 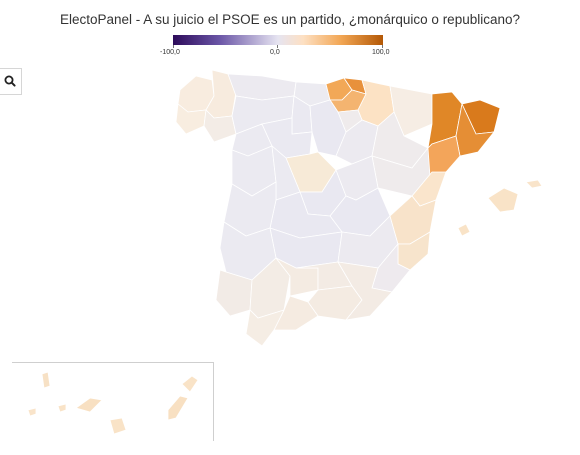 What do you see at coordinates (350, 121) in the screenshot?
I see `region-la-rioja` at bounding box center [350, 121].